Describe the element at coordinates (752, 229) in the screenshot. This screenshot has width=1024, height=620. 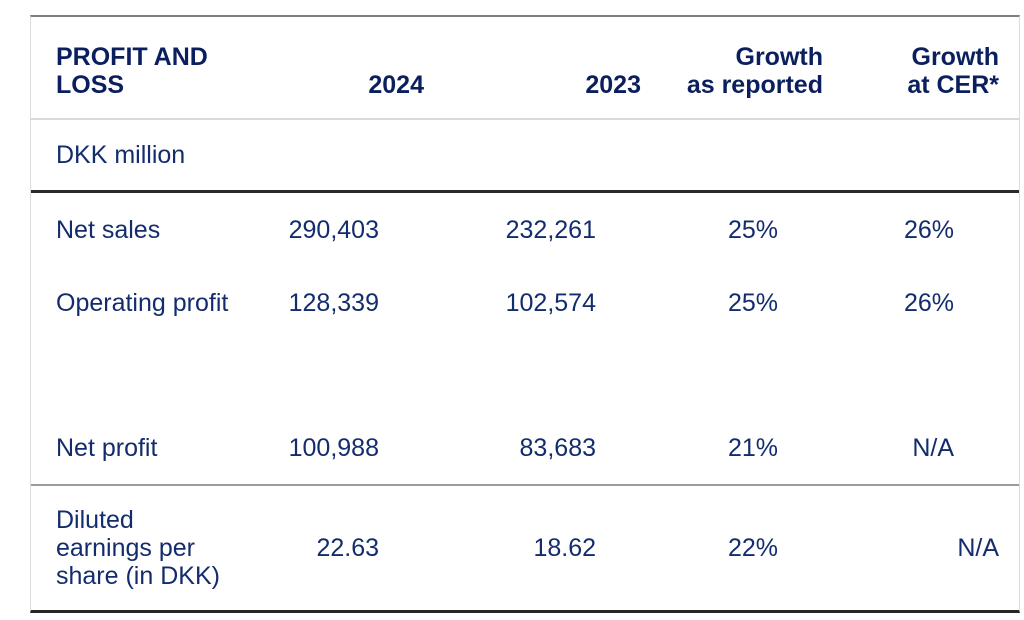
I see `net-sales-growth-reported: 25%` at that location.